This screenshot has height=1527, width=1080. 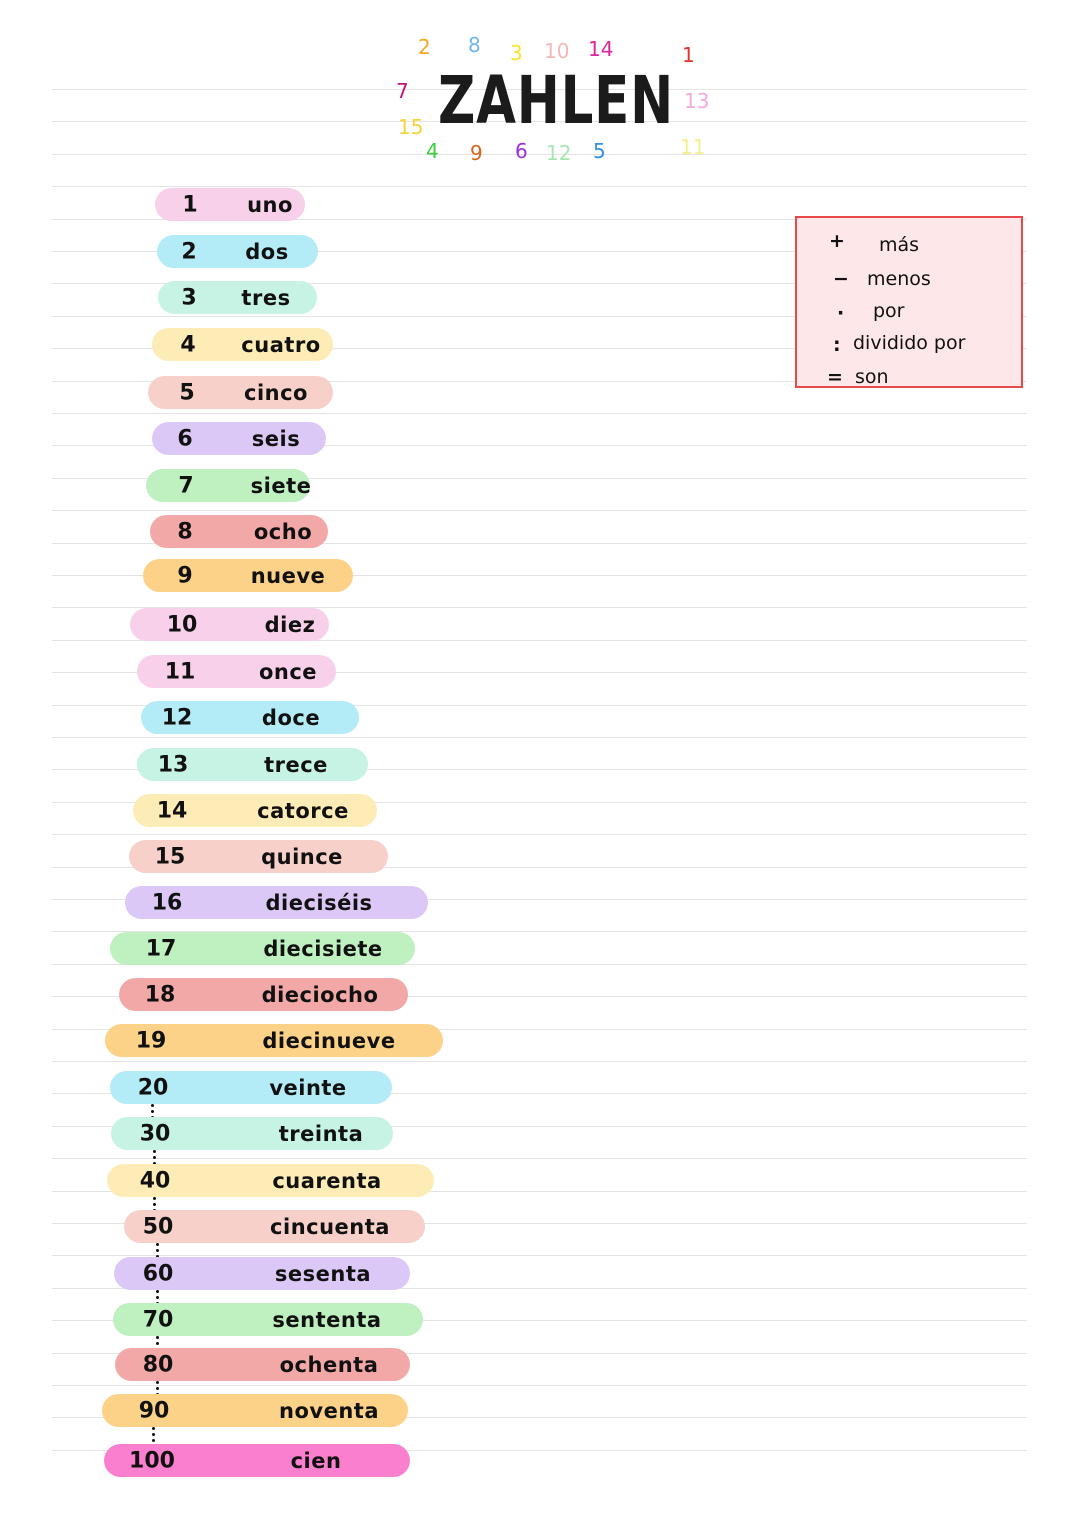 What do you see at coordinates (296, 764) in the screenshot?
I see `number-word: trece` at bounding box center [296, 764].